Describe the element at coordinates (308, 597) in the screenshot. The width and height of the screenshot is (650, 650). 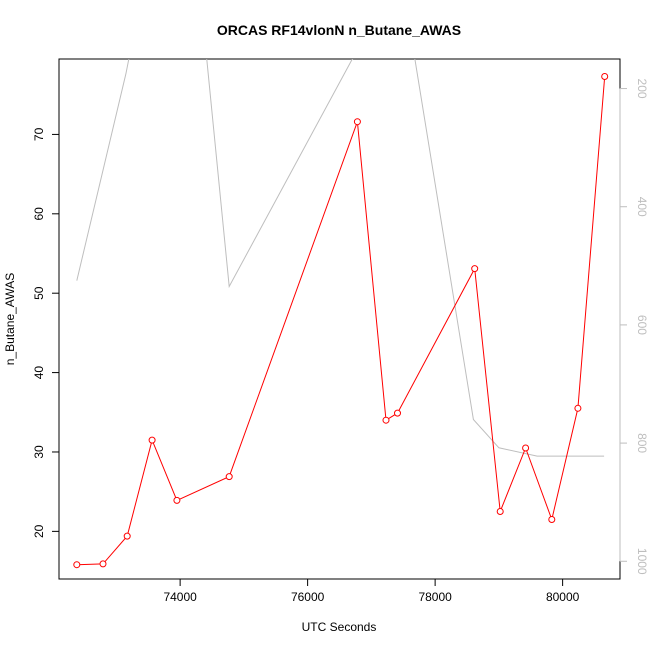
I see `x-tick-label: 76000` at that location.